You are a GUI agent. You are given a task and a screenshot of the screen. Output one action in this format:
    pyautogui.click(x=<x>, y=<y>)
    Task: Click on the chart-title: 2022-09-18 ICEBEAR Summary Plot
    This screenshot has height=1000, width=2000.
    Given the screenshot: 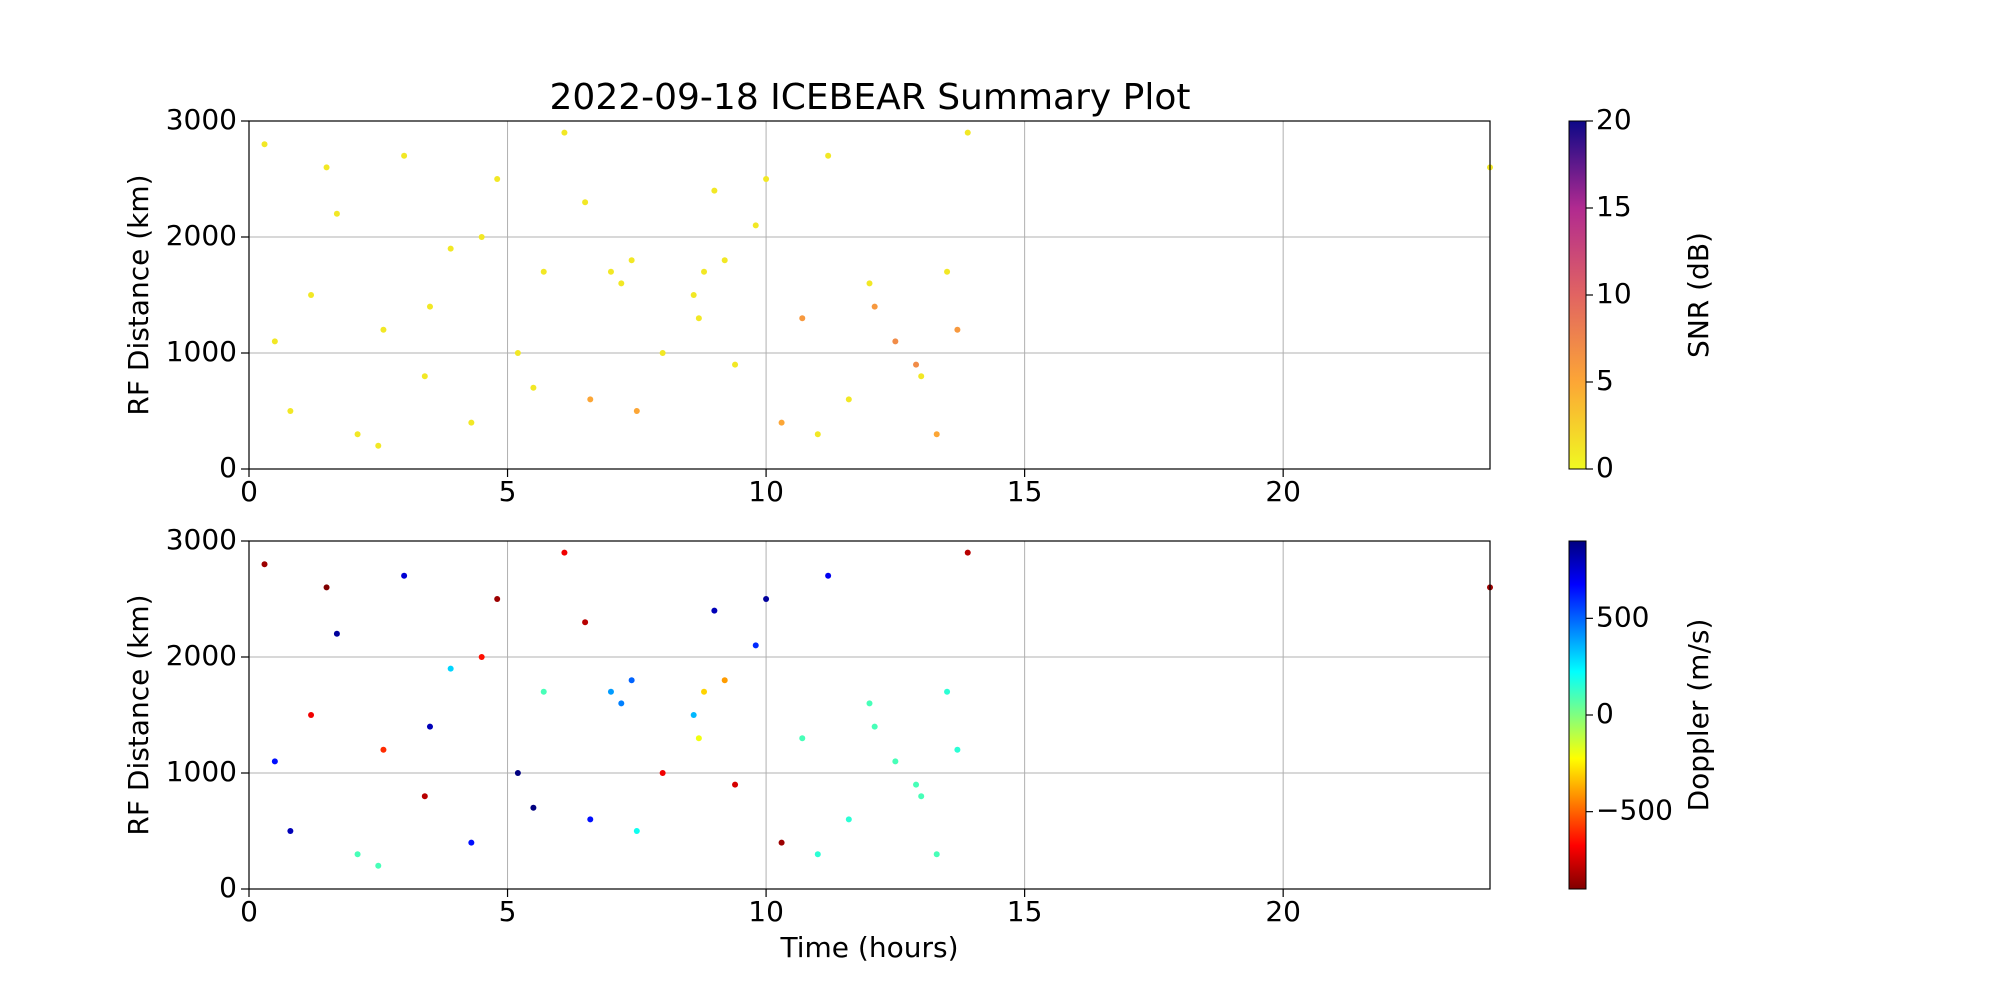 What is the action you would take?
    pyautogui.click(x=870, y=97)
    